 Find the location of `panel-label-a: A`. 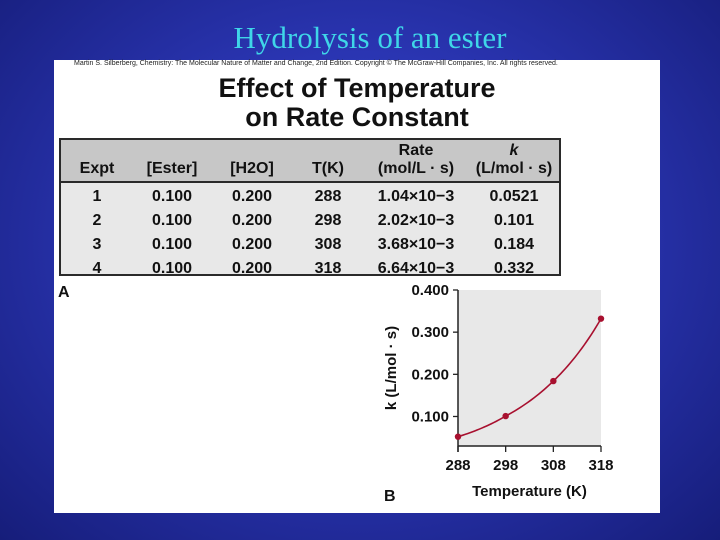

panel-label-a: A is located at coordinates (64, 292).